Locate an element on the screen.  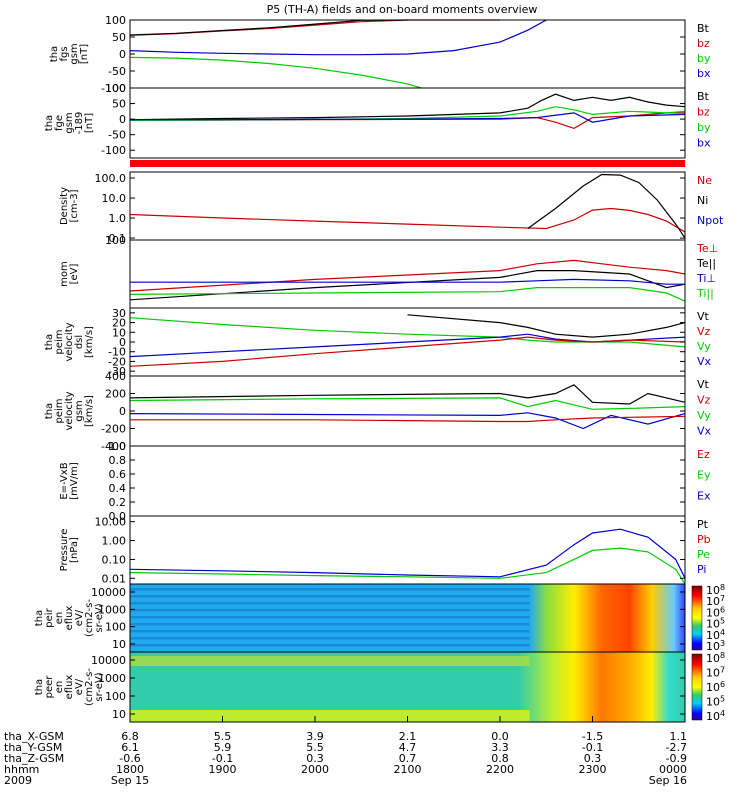
legend-entry: bx is located at coordinates (704, 143).